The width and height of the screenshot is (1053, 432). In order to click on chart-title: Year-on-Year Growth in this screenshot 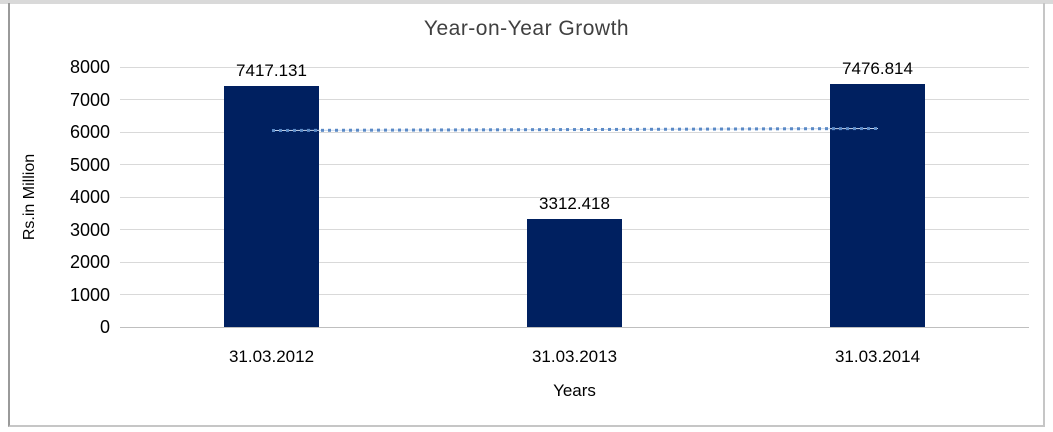, I will do `click(526, 28)`.